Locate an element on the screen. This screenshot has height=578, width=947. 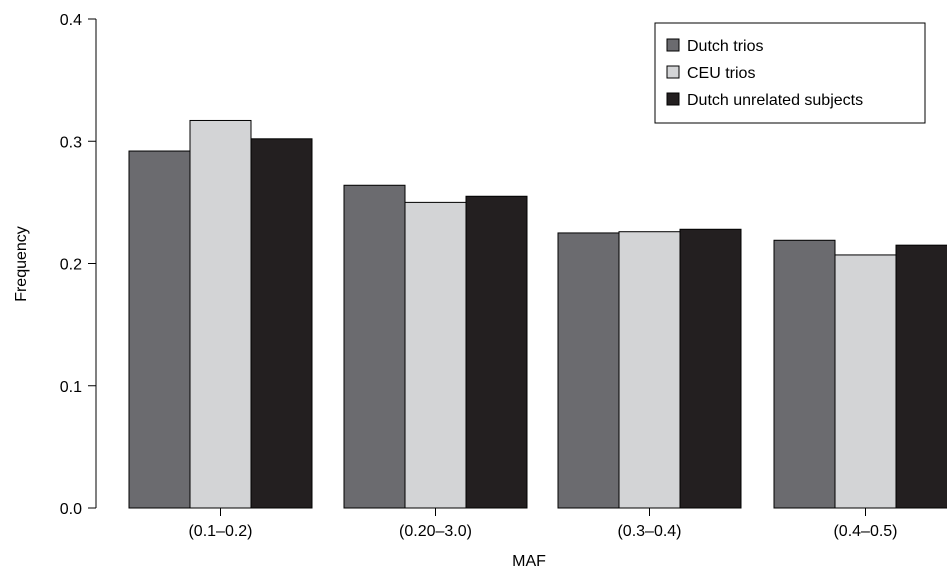
x-tick-label: (0.3–0.4) is located at coordinates (649, 531).